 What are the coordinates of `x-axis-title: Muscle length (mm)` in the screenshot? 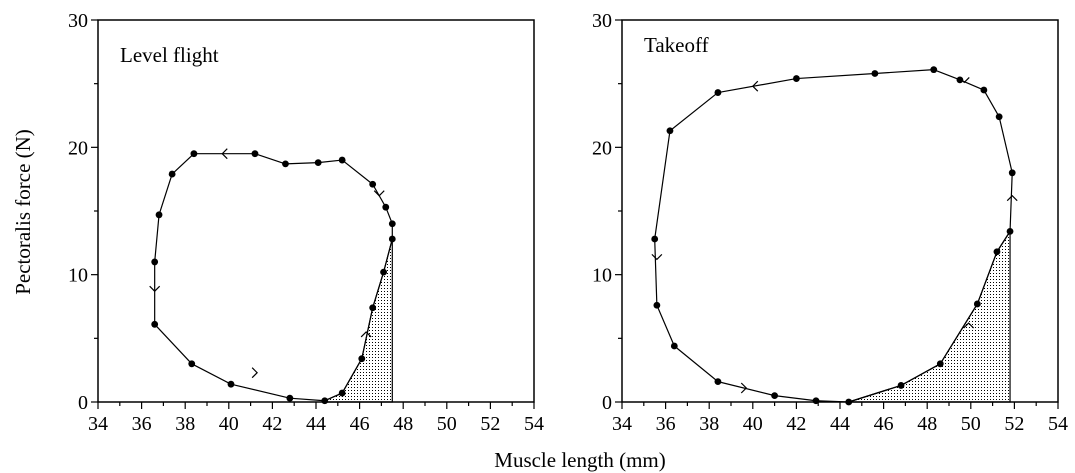 It's located at (579, 460).